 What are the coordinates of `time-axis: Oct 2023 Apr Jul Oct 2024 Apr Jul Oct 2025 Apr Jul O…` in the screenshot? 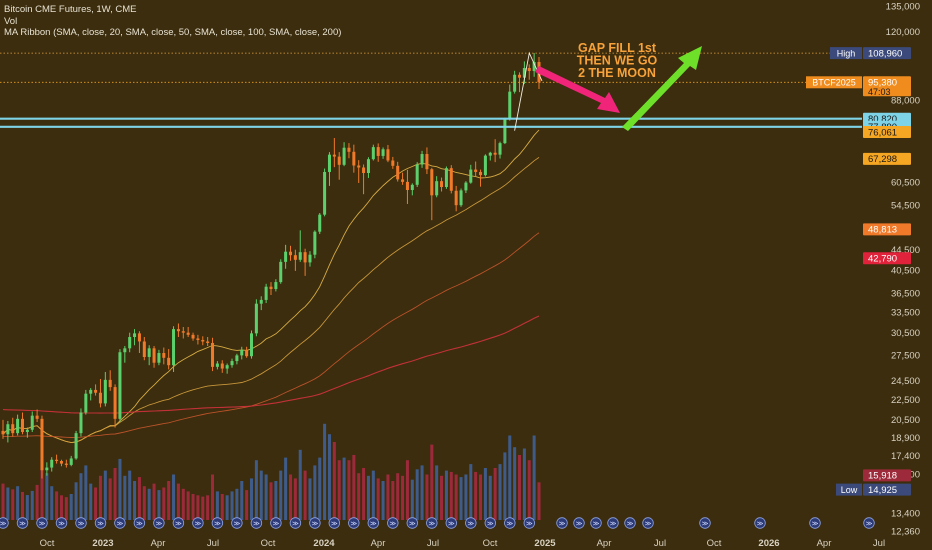 It's located at (462, 543).